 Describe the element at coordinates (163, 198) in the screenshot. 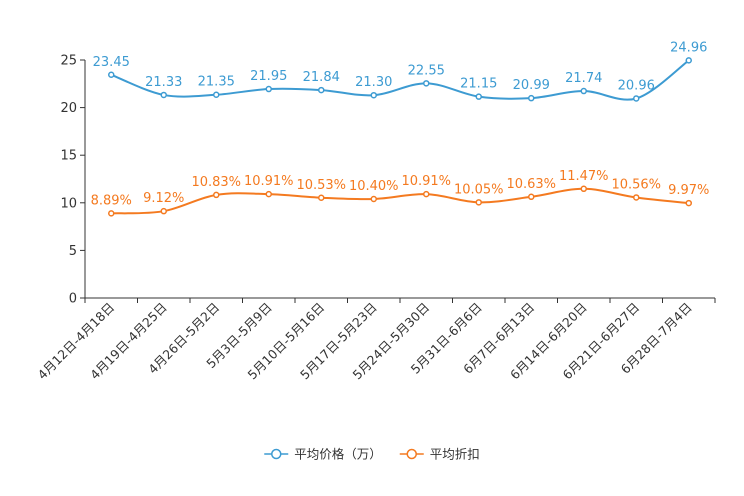

I see `data-label: 9.12%` at that location.